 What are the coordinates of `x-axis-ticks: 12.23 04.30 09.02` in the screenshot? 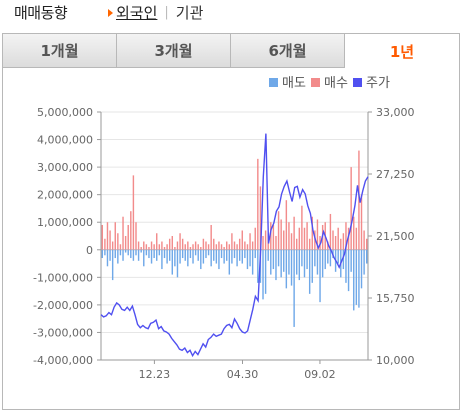 It's located at (237, 370).